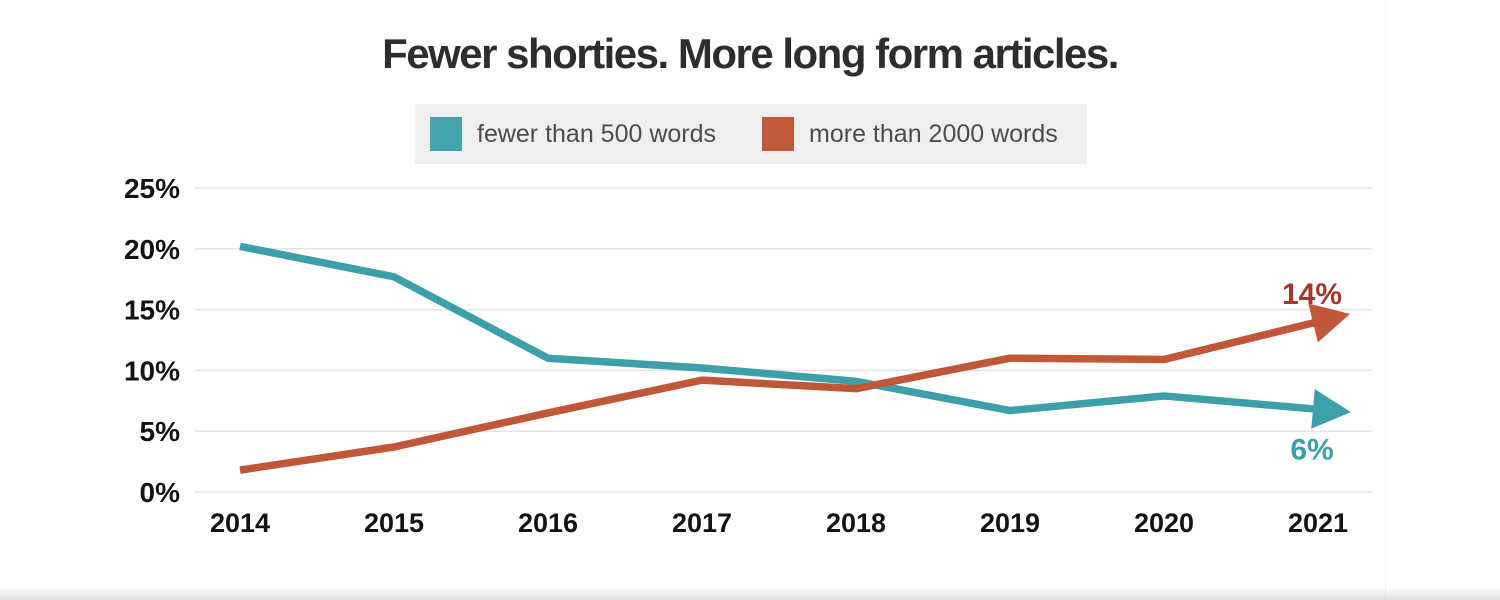  Describe the element at coordinates (240, 523) in the screenshot. I see `x-axis-tick-label: 2014` at that location.